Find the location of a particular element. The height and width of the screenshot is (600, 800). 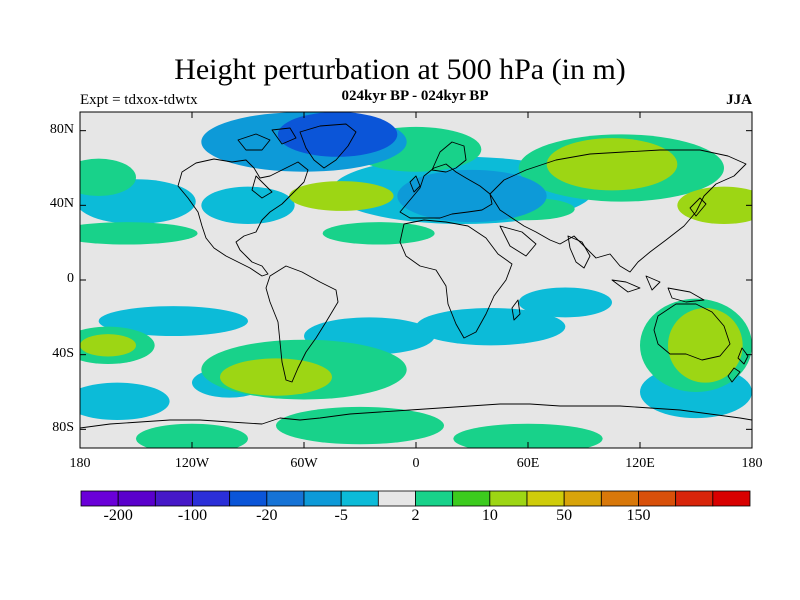

colorbar-label: 50 is located at coordinates (564, 515).